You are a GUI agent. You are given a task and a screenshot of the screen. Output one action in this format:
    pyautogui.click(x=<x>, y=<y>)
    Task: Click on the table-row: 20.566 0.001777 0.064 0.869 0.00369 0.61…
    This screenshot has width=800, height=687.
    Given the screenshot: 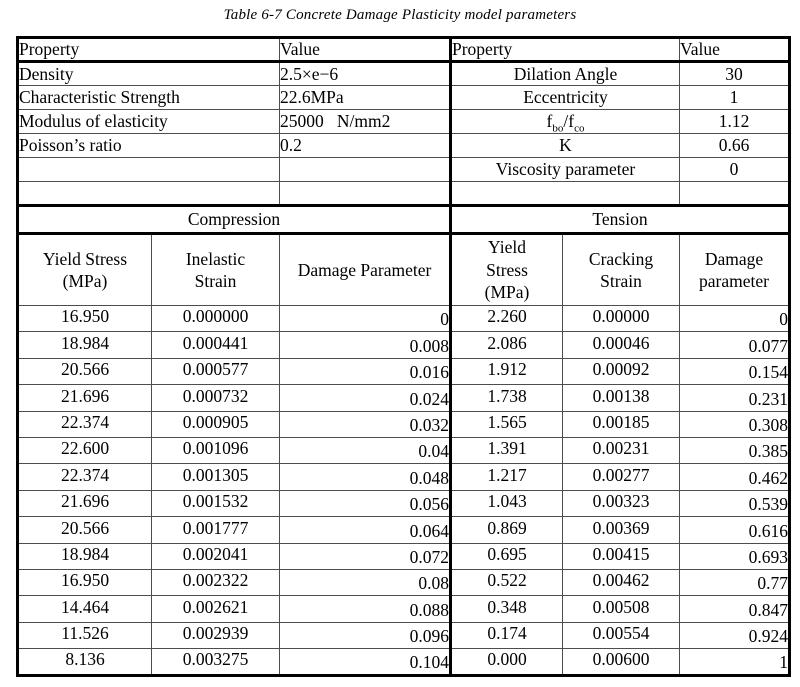 What is the action you would take?
    pyautogui.click(x=403, y=530)
    